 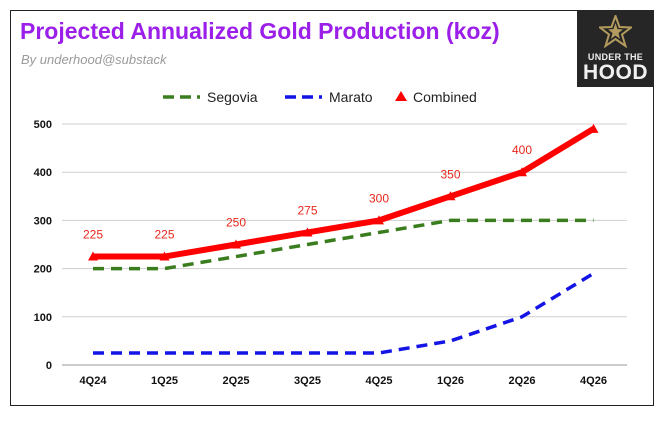 What do you see at coordinates (351, 97) in the screenshot?
I see `legend-label: Marato` at bounding box center [351, 97].